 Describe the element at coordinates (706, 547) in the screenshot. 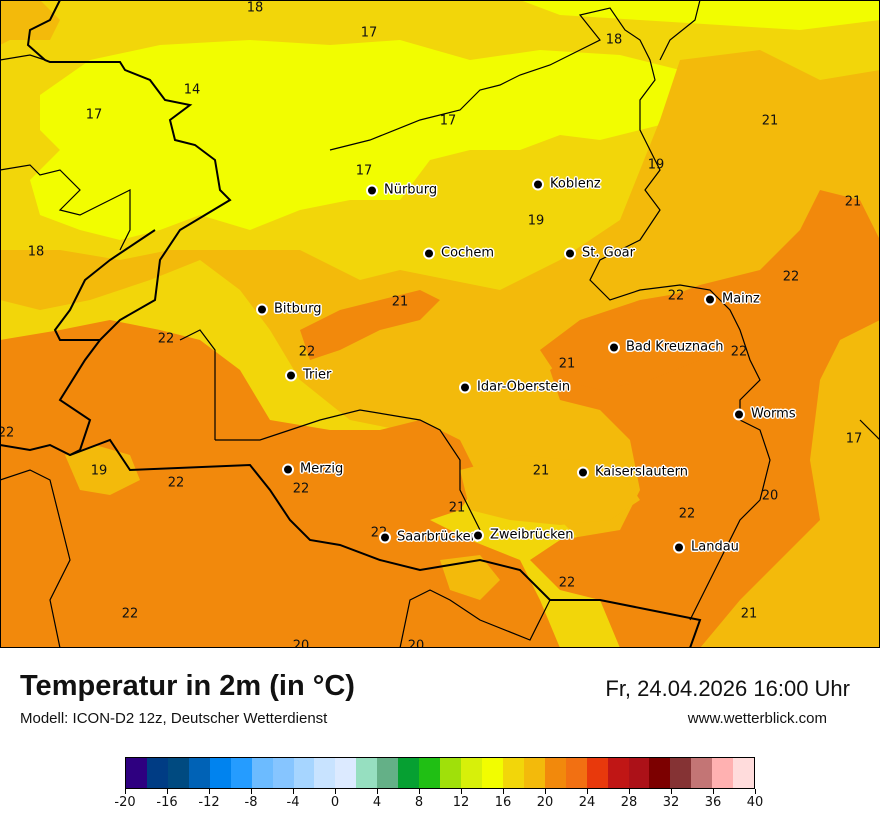

I see `city-marker: Landau` at that location.